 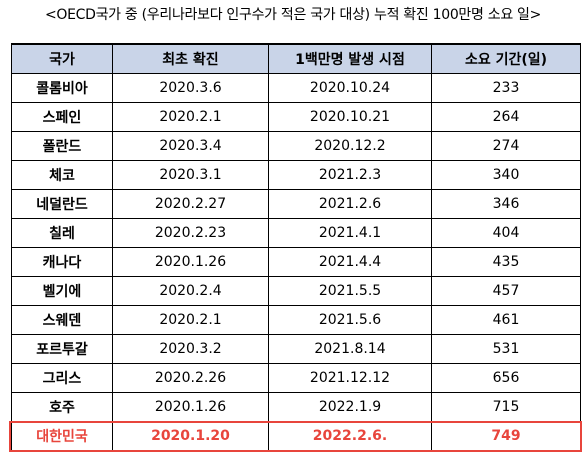 What do you see at coordinates (62, 436) in the screenshot?
I see `country-cell: 대한민국` at bounding box center [62, 436].